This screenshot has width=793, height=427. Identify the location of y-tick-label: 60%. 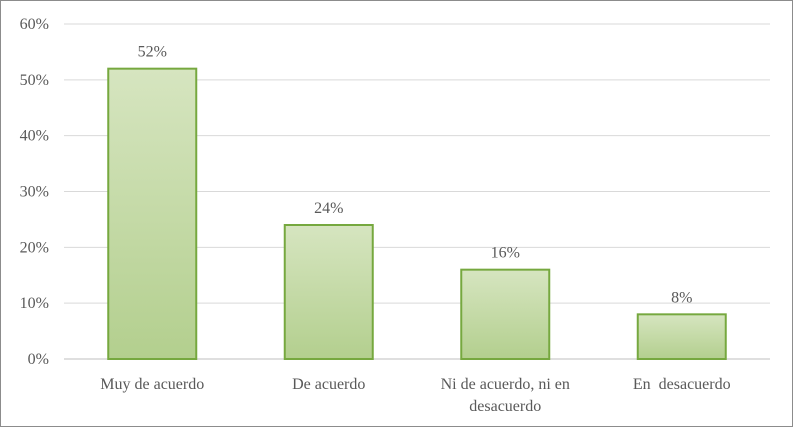
(34, 24).